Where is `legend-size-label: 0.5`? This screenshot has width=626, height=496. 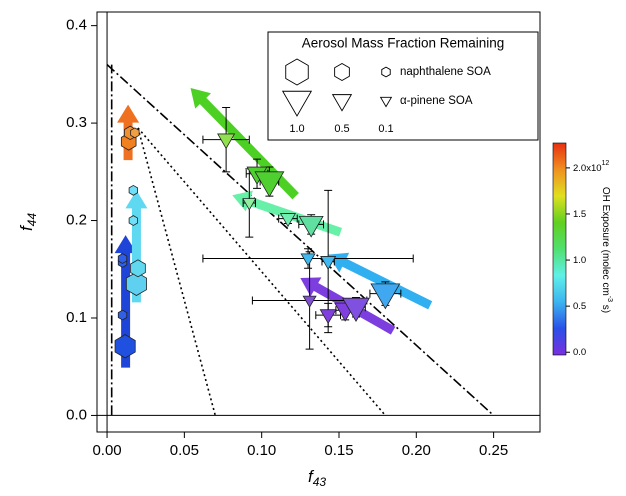 legend-size-label: 0.5 is located at coordinates (341, 129).